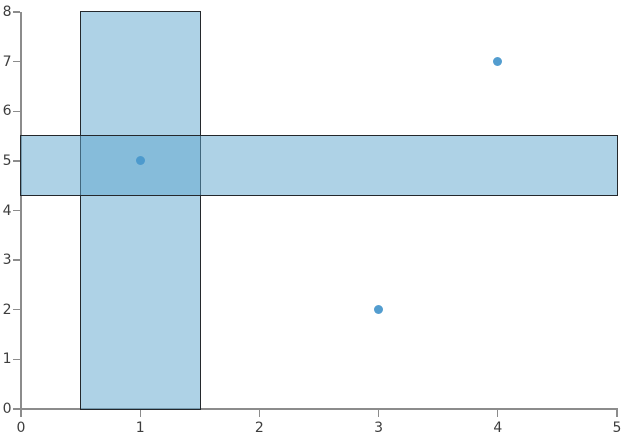 This screenshot has height=444, width=628. Describe the element at coordinates (140, 428) in the screenshot. I see `x-tick-label: 1` at that location.